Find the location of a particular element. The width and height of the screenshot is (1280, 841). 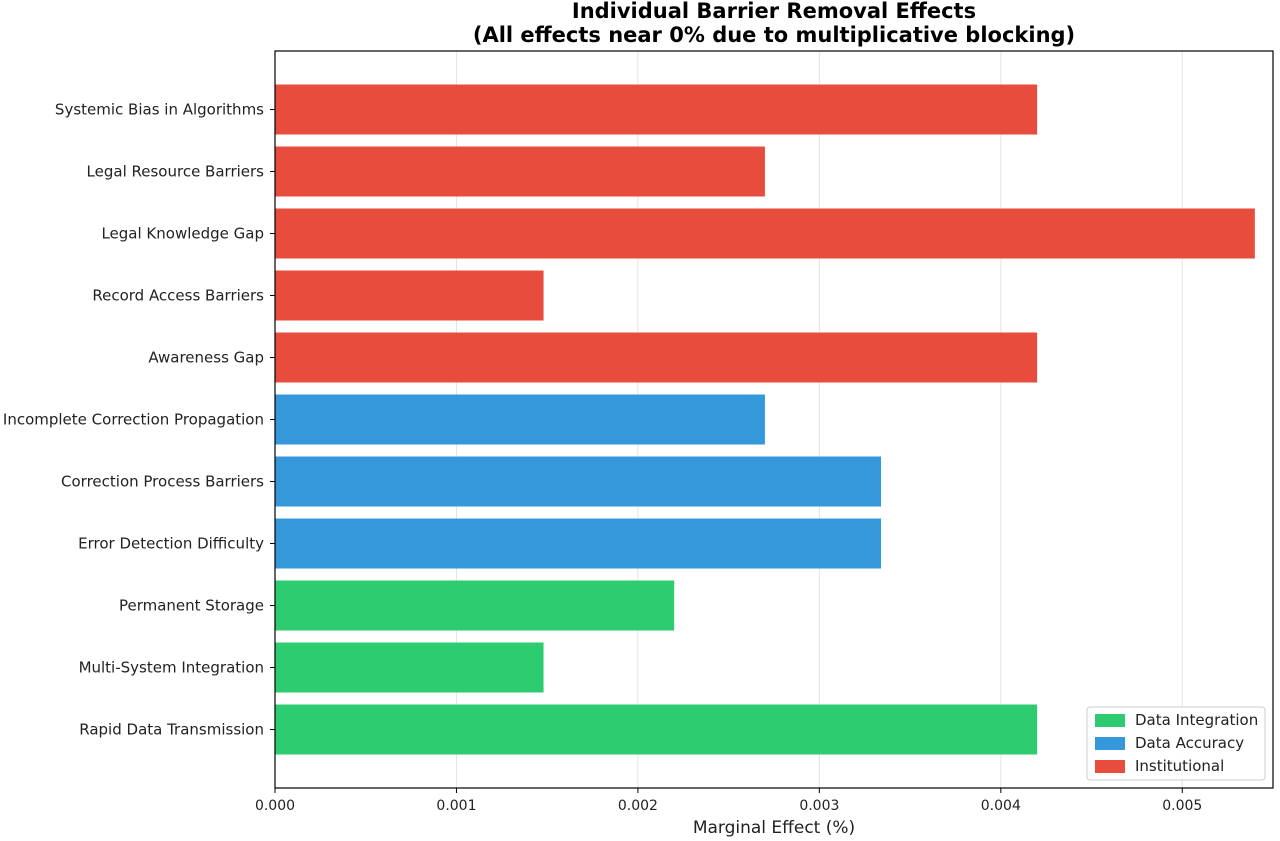

x-tick-label: 0.000 is located at coordinates (275, 806).